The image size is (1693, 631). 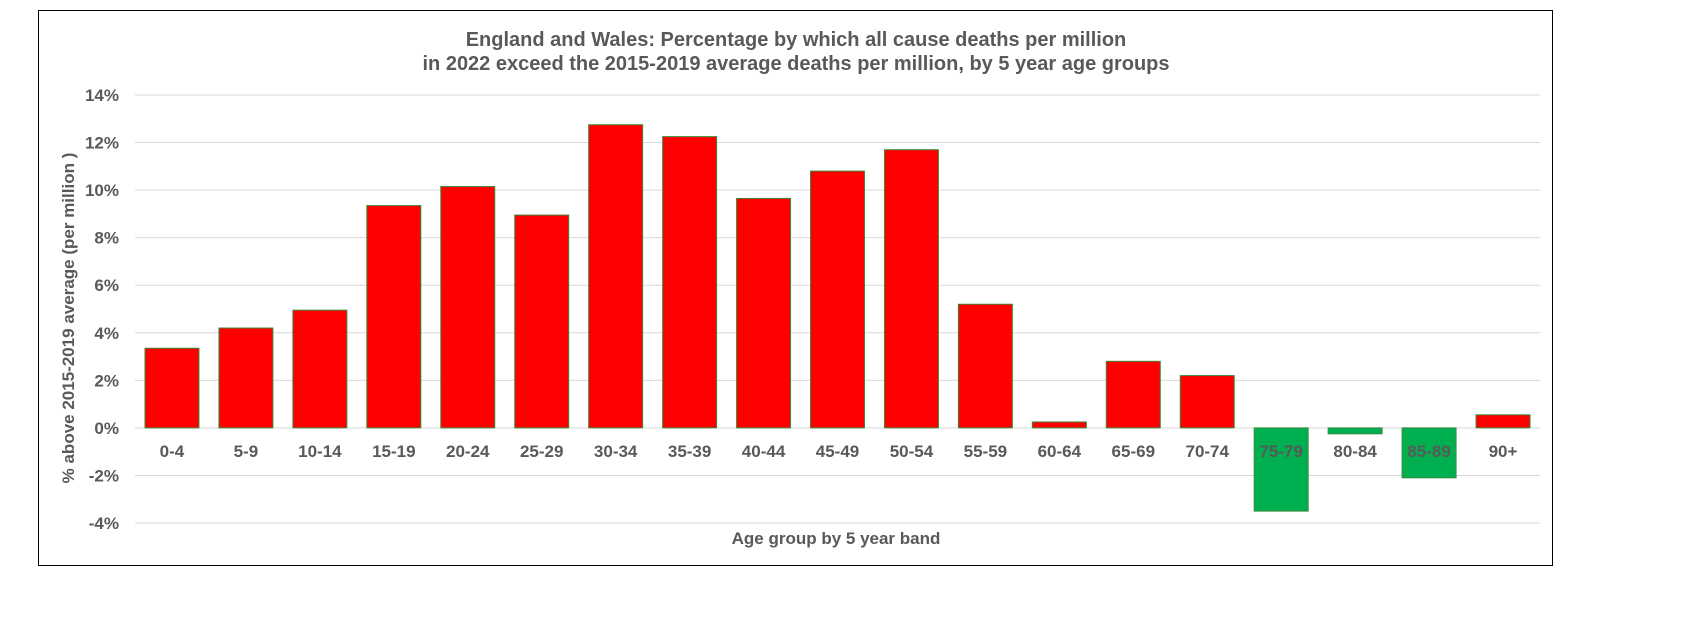 I want to click on x-tick-label: 40-44, so click(x=764, y=451).